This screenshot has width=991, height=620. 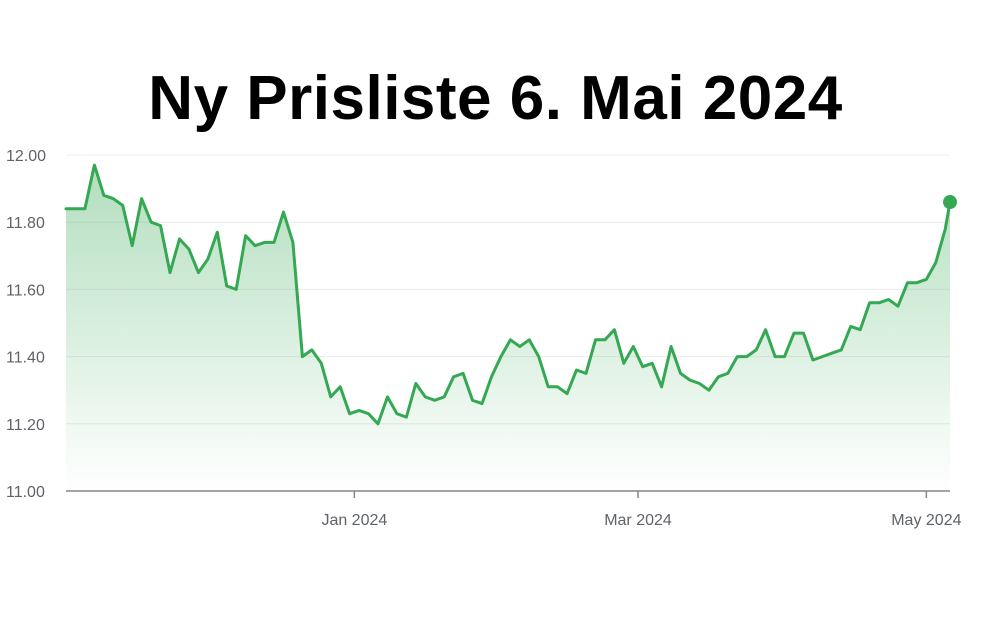 What do you see at coordinates (638, 520) in the screenshot?
I see `x-tick-label: Mar 2024` at bounding box center [638, 520].